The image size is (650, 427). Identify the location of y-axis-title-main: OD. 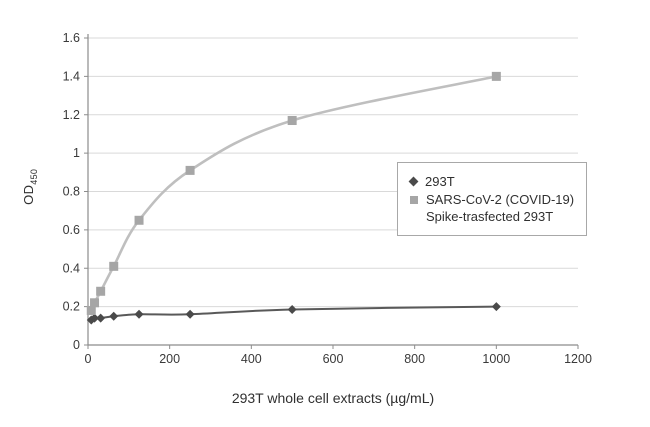
(29, 194).